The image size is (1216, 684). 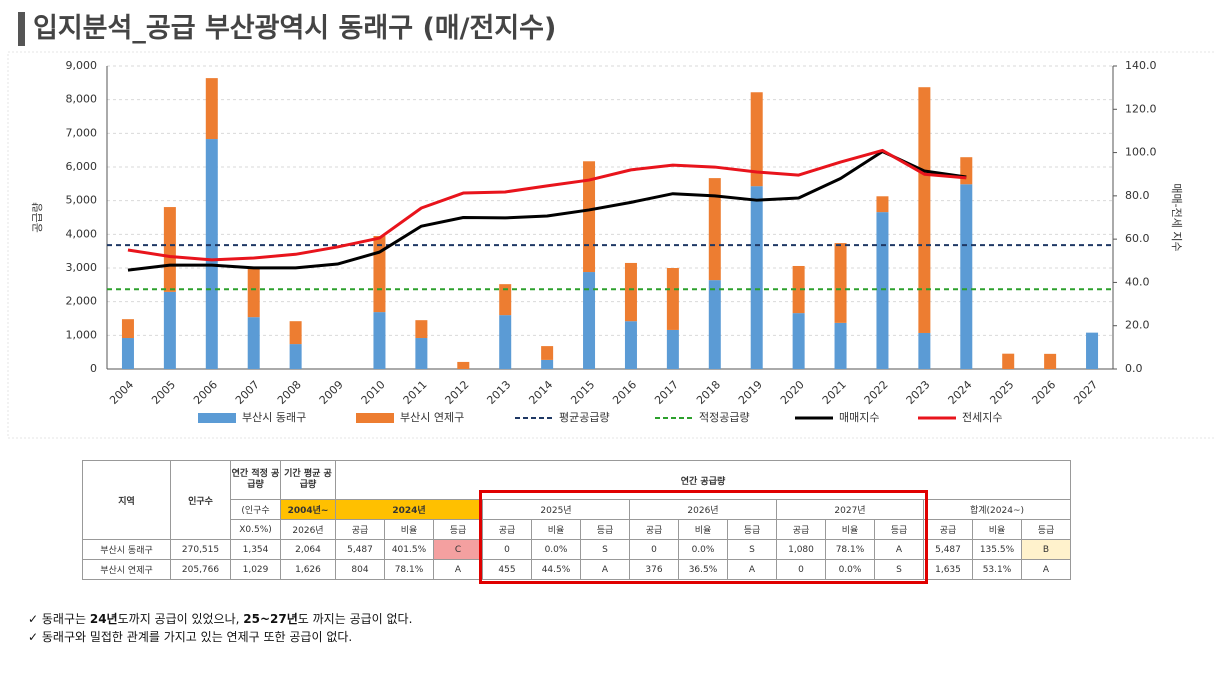 I want to click on y-tick-label: 7,000, so click(x=82, y=132).